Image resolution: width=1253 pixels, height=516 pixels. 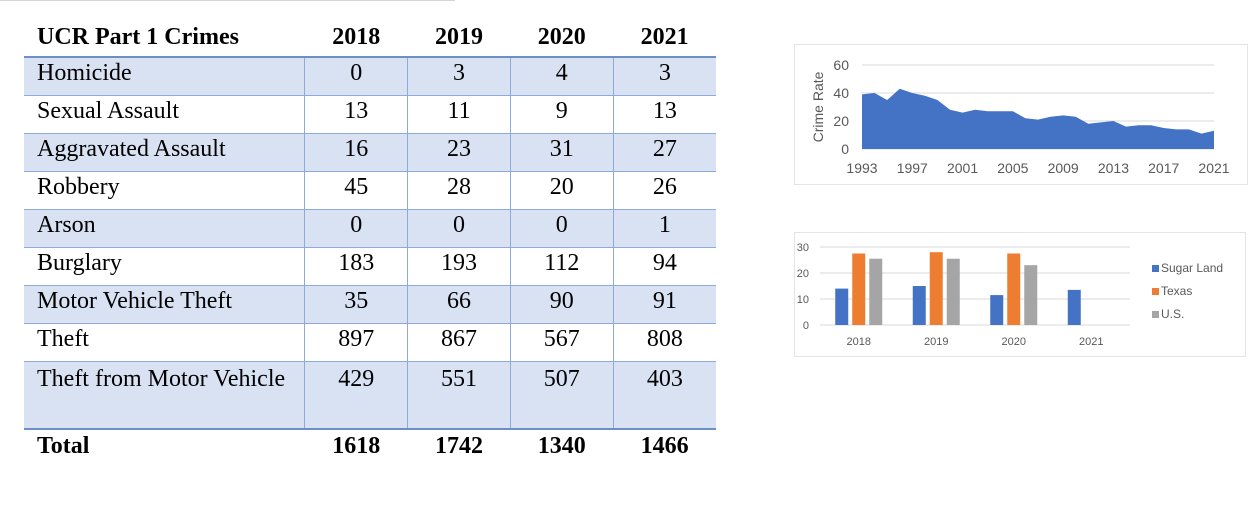 What do you see at coordinates (370, 190) in the screenshot?
I see `table-row: Robbery 45 28 20 26` at bounding box center [370, 190].